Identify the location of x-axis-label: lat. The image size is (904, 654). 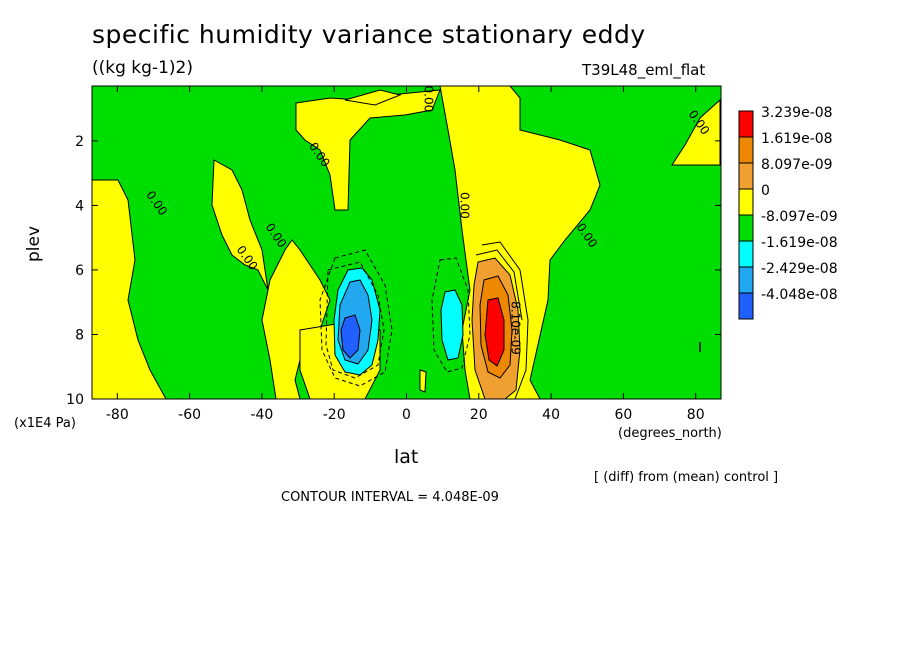
(406, 457).